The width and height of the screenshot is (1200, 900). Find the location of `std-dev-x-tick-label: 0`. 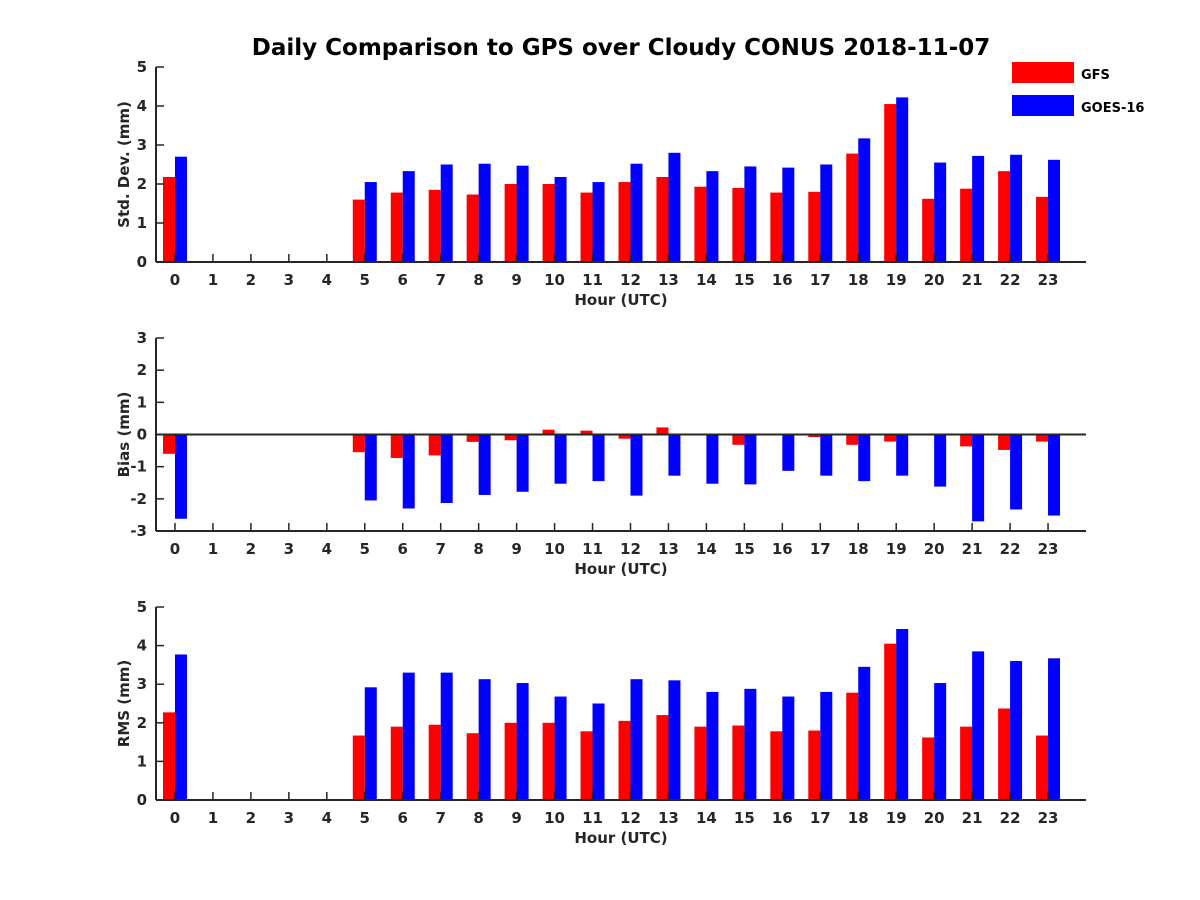

std-dev-x-tick-label: 0 is located at coordinates (175, 280).